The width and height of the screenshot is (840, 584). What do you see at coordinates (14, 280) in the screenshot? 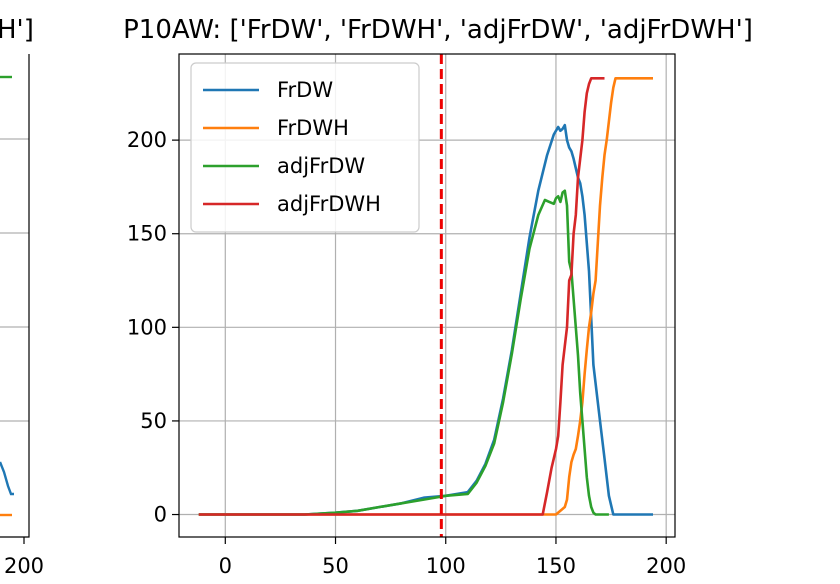
I see `left-panel-grid` at bounding box center [14, 280].